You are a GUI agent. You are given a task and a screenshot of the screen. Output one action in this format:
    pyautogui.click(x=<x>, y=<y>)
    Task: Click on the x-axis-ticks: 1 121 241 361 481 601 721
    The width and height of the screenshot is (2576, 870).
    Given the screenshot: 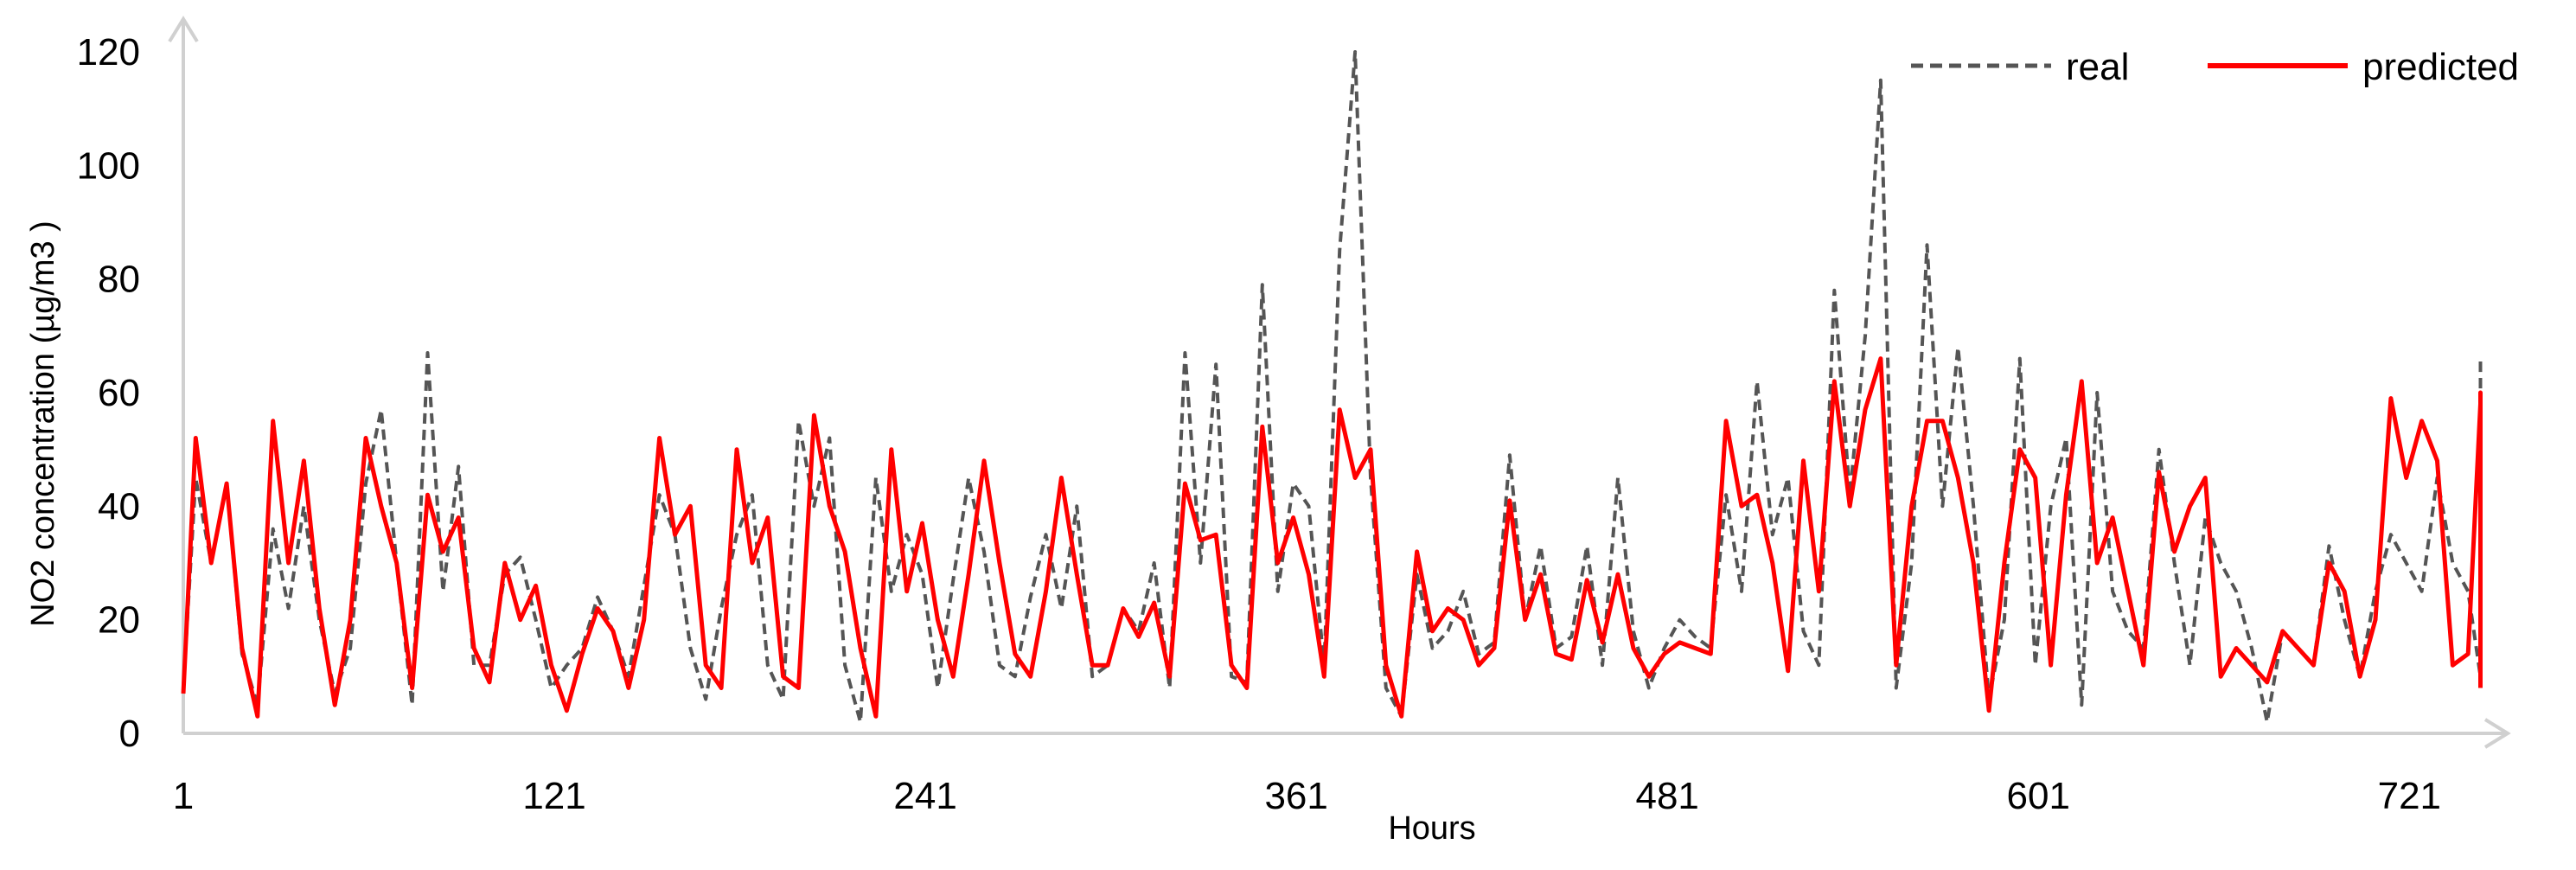 What is the action you would take?
    pyautogui.click(x=1307, y=796)
    